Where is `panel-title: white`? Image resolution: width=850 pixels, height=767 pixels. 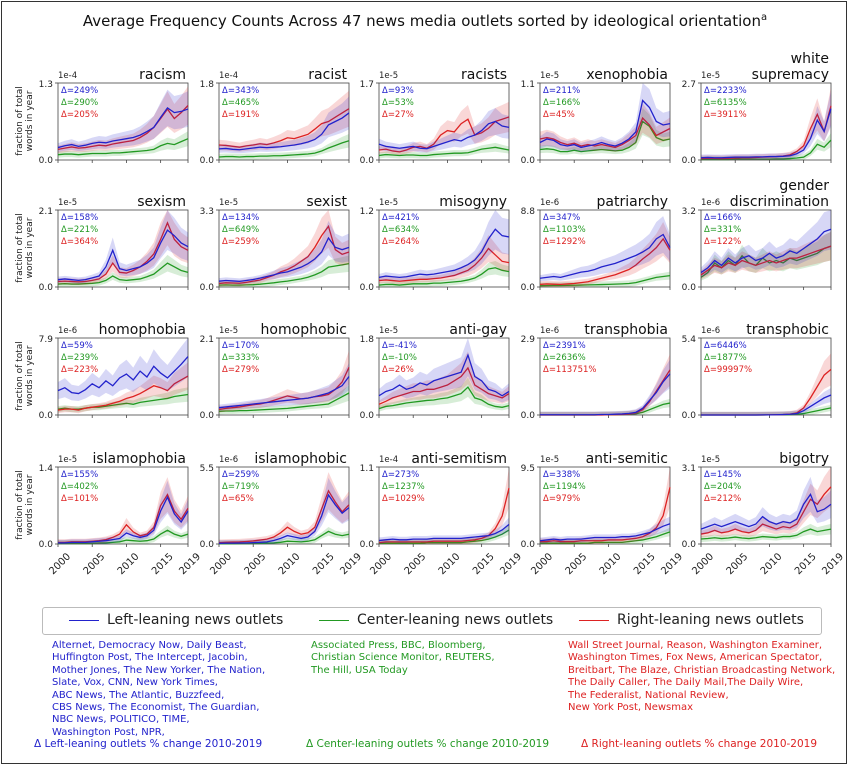
panel-title: white is located at coordinates (810, 59).